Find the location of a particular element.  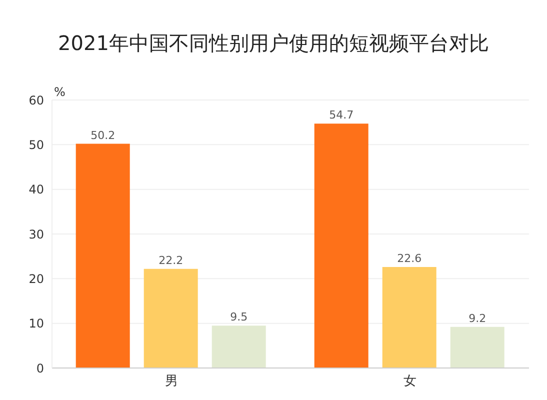

y-tick-label: 0 is located at coordinates (40, 368).